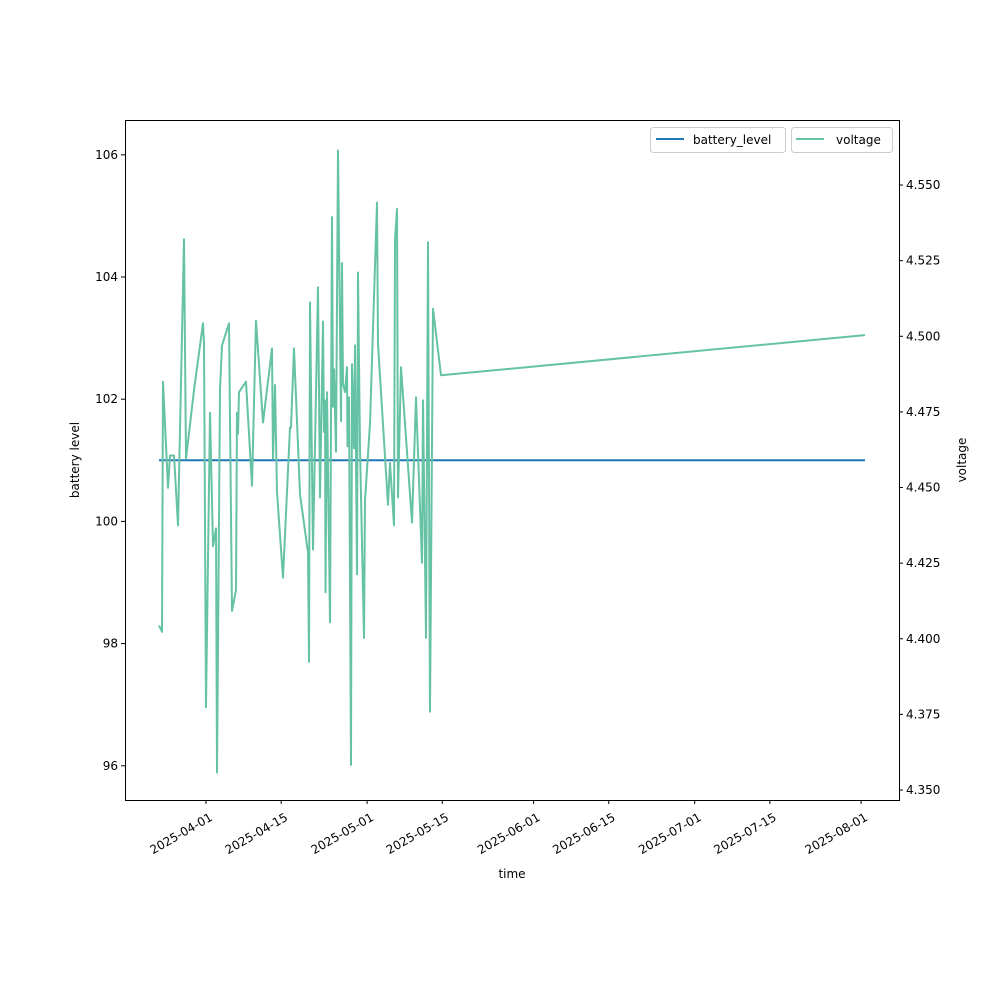 This screenshot has height=1004, width=1000. I want to click on y-axis-right-label: voltage, so click(962, 460).